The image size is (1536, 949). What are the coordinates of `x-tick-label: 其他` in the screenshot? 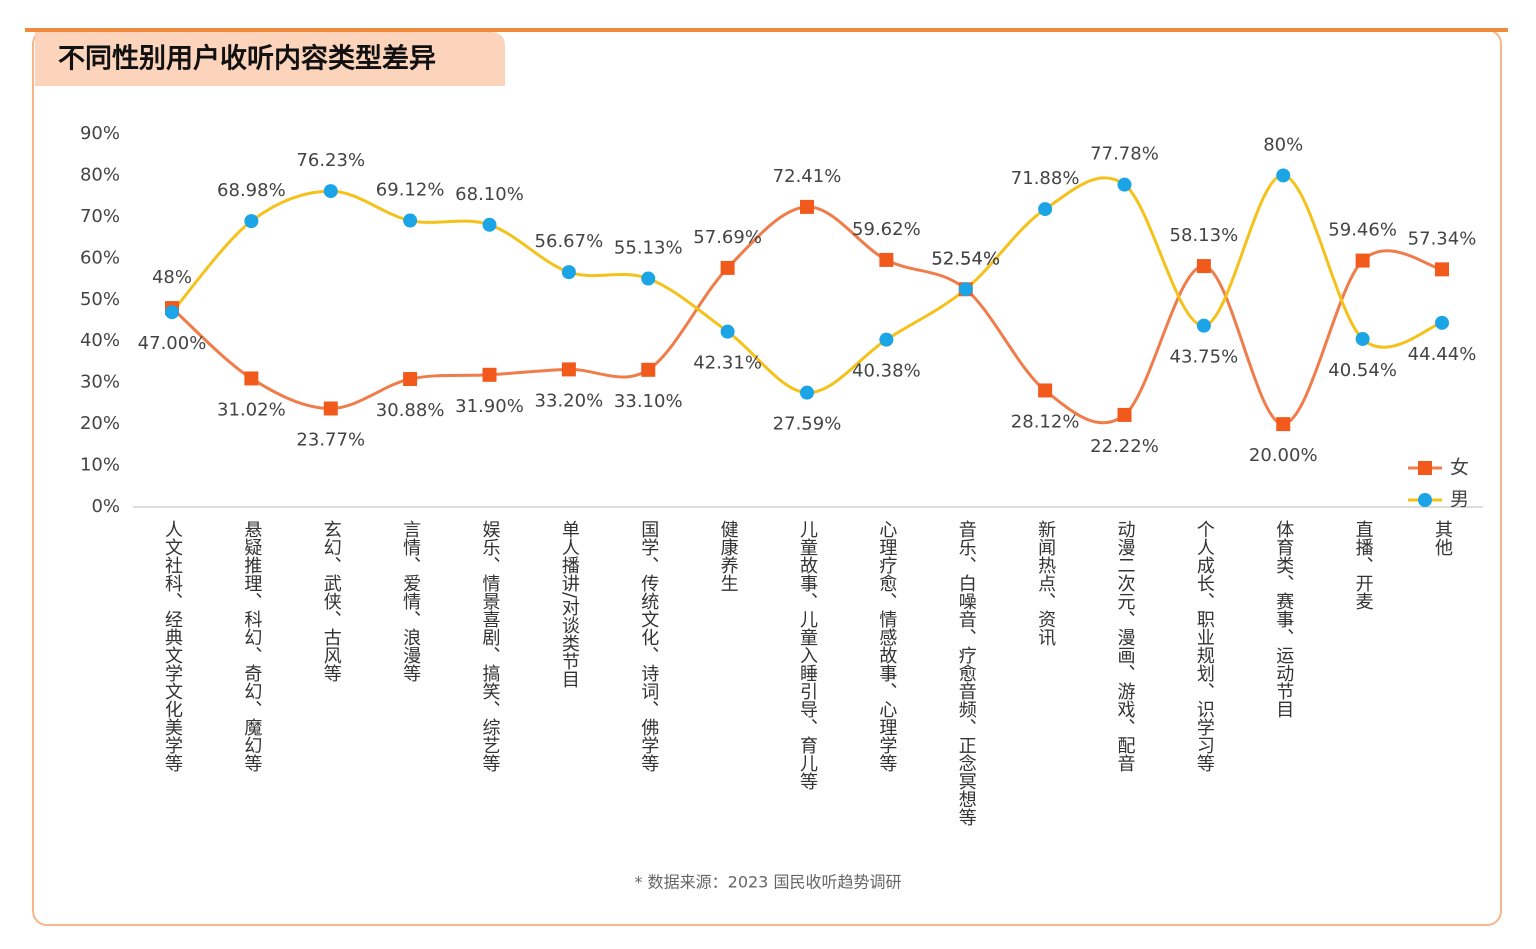 It's located at (1442, 538).